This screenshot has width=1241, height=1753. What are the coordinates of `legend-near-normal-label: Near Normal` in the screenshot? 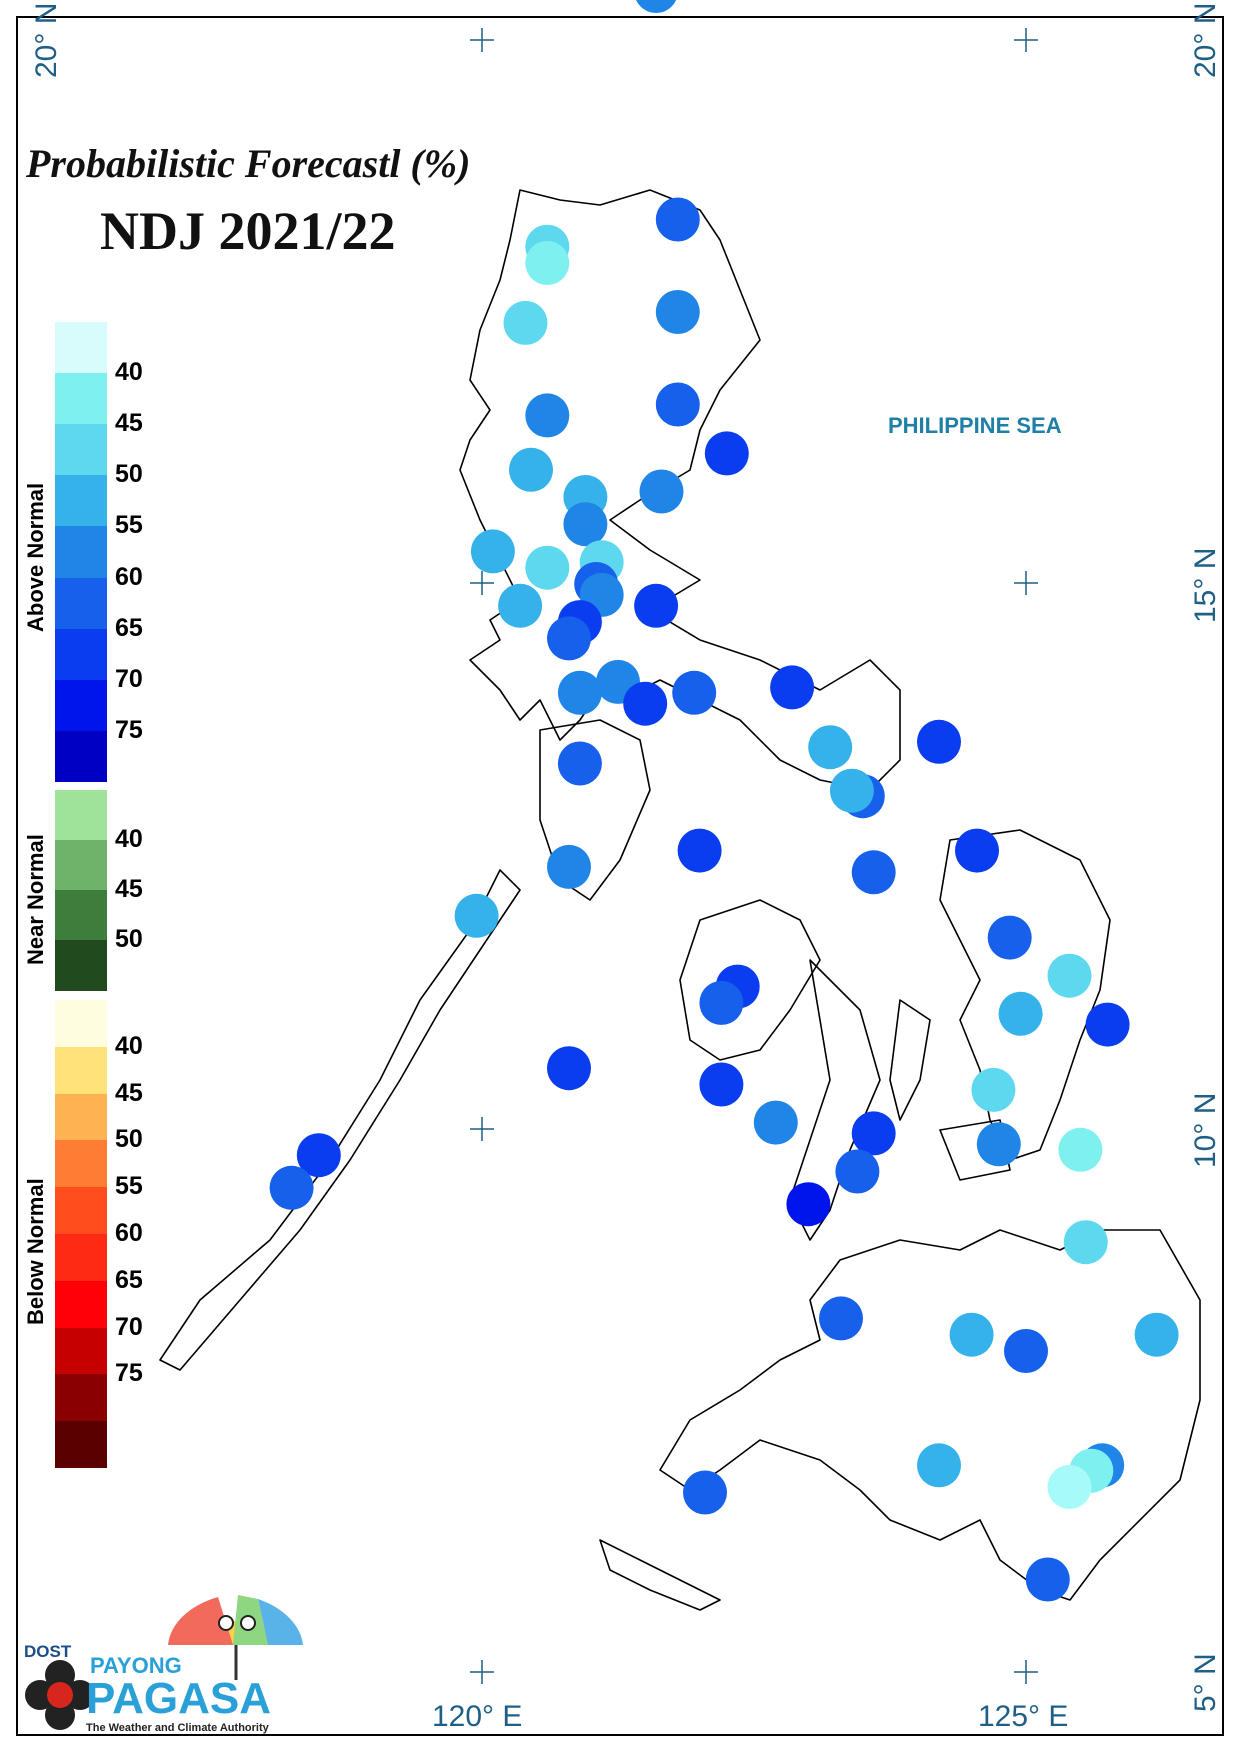 It's located at (35, 899).